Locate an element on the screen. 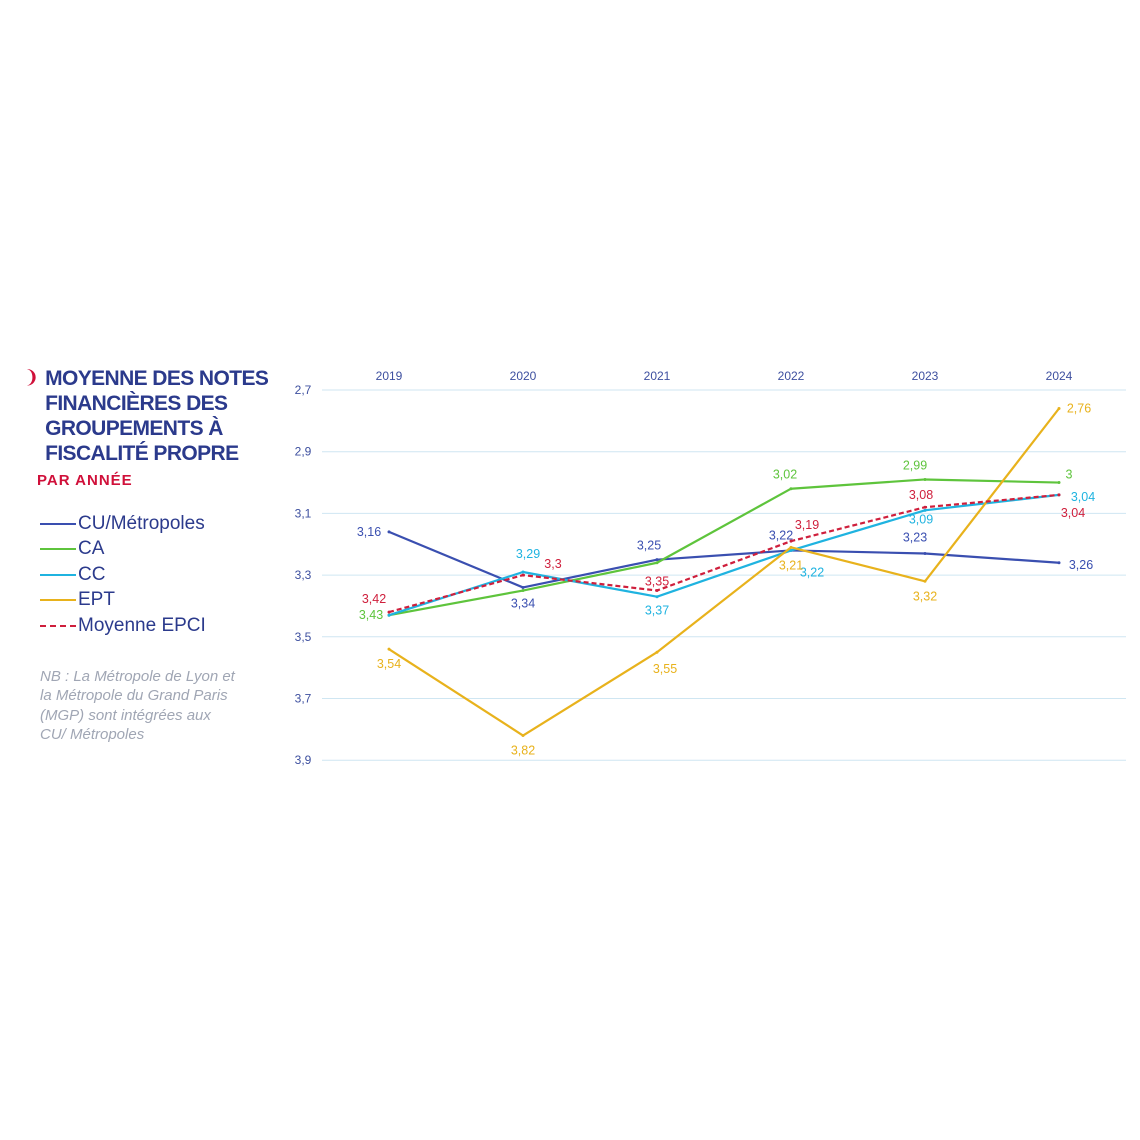 The height and width of the screenshot is (1140, 1140). data-label: 3,54 is located at coordinates (389, 664).